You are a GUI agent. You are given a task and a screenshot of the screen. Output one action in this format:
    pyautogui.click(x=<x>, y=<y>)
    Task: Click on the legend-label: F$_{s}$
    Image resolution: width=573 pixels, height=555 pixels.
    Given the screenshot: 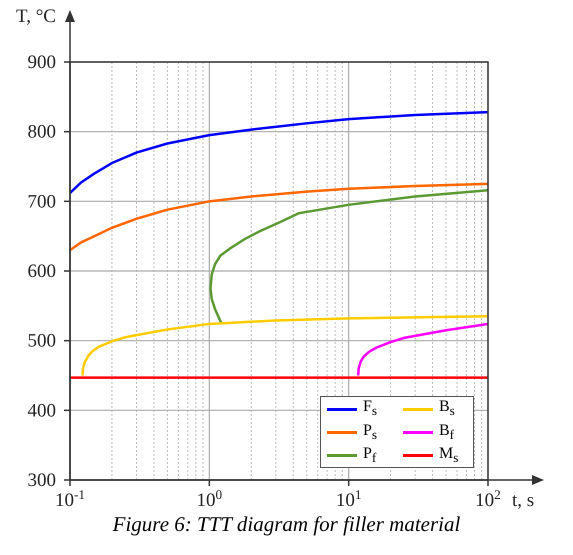 What is the action you would take?
    pyautogui.click(x=370, y=409)
    